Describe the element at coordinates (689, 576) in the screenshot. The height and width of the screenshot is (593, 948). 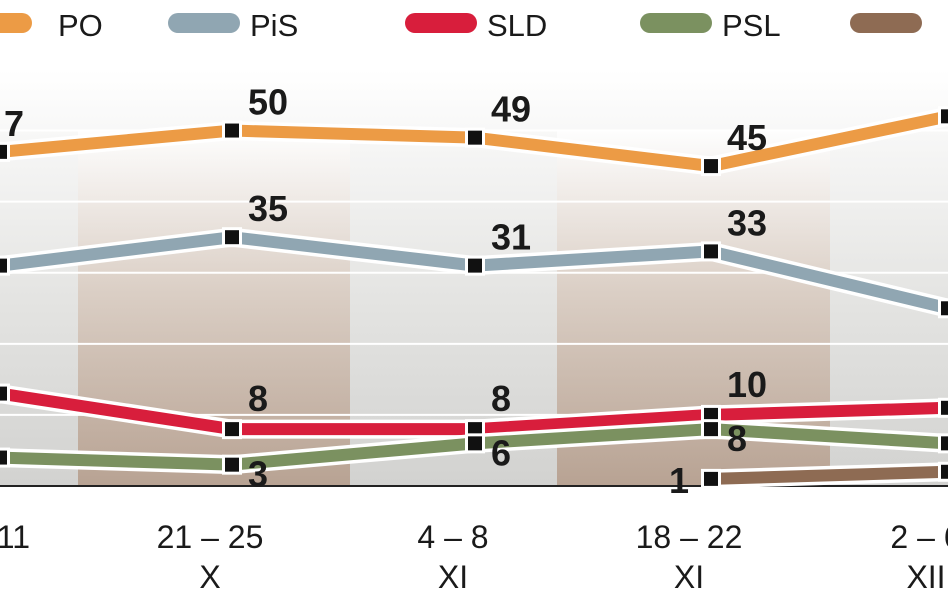
I see `tick-month-3: XI` at that location.